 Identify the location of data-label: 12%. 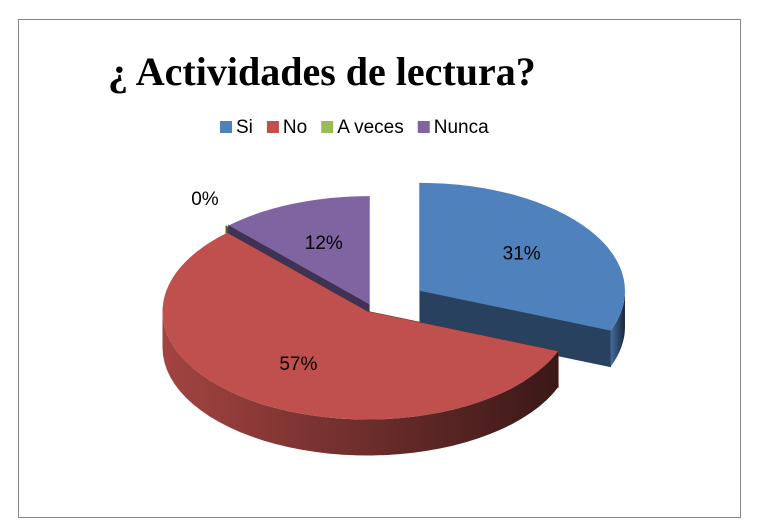
(324, 243).